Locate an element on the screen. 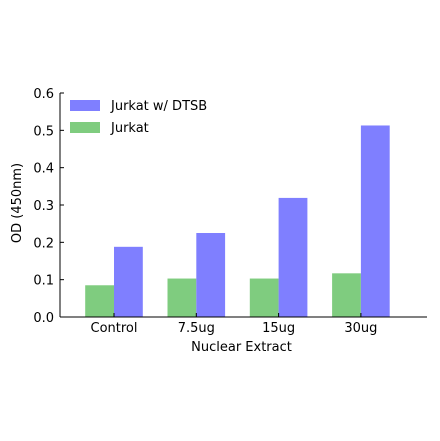 The width and height of the screenshot is (440, 441). bar-jurkat-30ug is located at coordinates (346, 295).